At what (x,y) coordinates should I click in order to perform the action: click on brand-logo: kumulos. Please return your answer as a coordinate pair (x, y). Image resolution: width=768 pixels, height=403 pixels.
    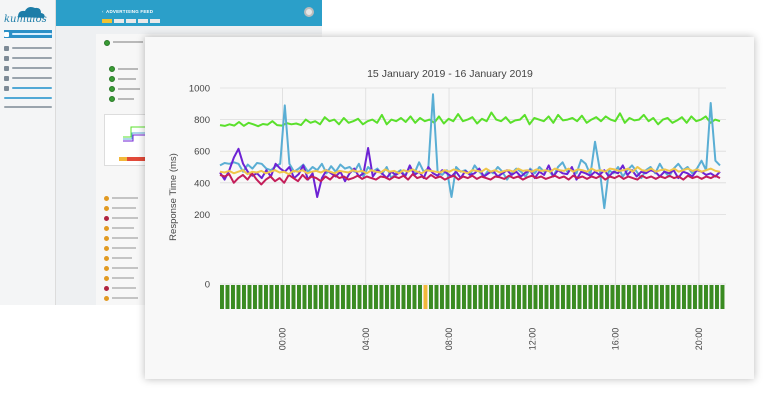
    Looking at the image, I should click on (25, 19).